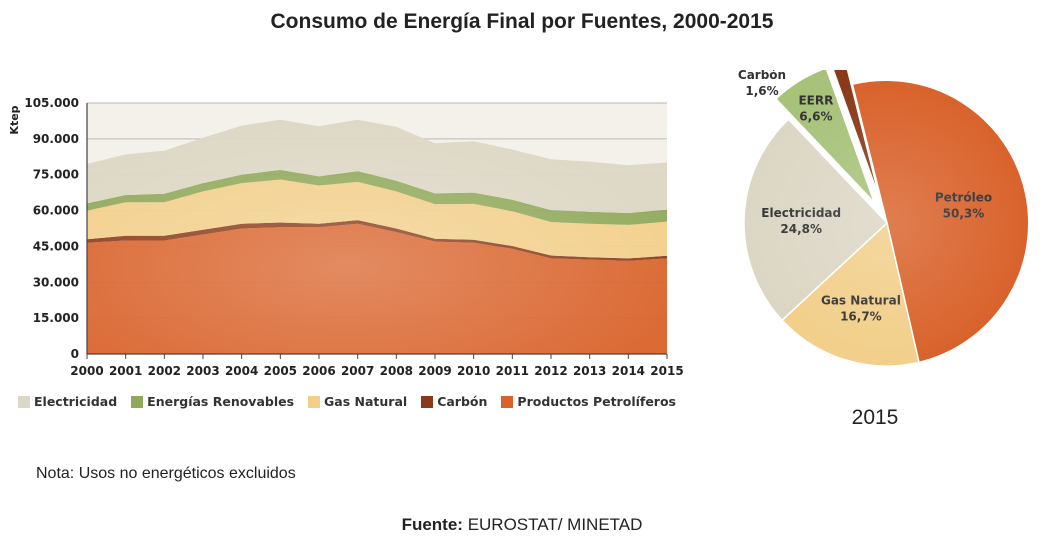 The width and height of the screenshot is (1044, 542). Describe the element at coordinates (56, 211) in the screenshot. I see `y-tick-label: 60.000` at that location.